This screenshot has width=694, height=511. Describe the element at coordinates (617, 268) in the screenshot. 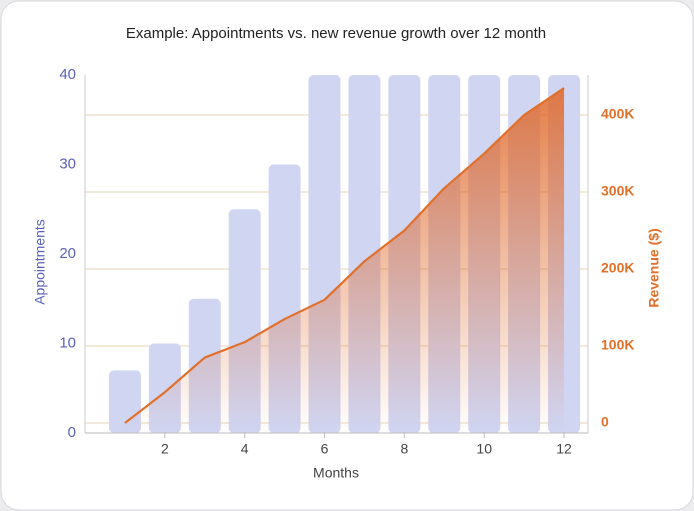

I see `y2-tick-label: 200K` at that location.